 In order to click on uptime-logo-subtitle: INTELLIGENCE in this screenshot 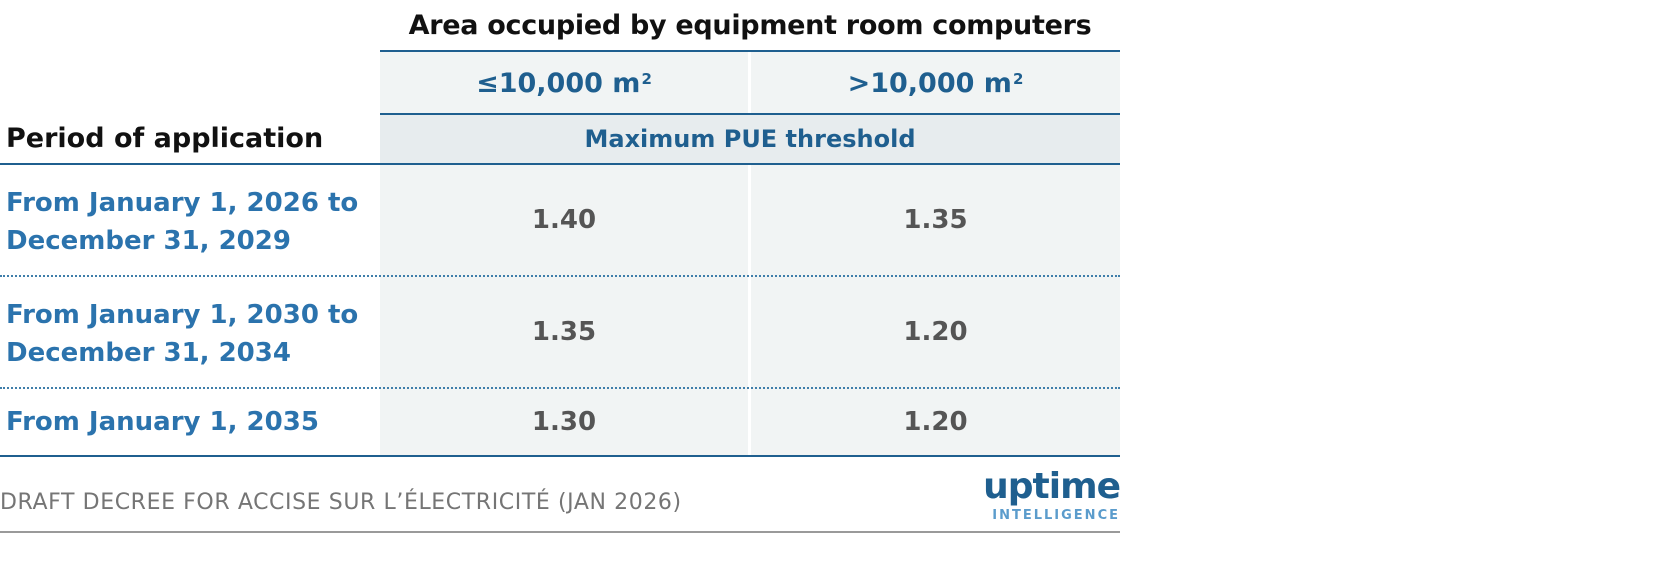, I will do `click(1056, 515)`.